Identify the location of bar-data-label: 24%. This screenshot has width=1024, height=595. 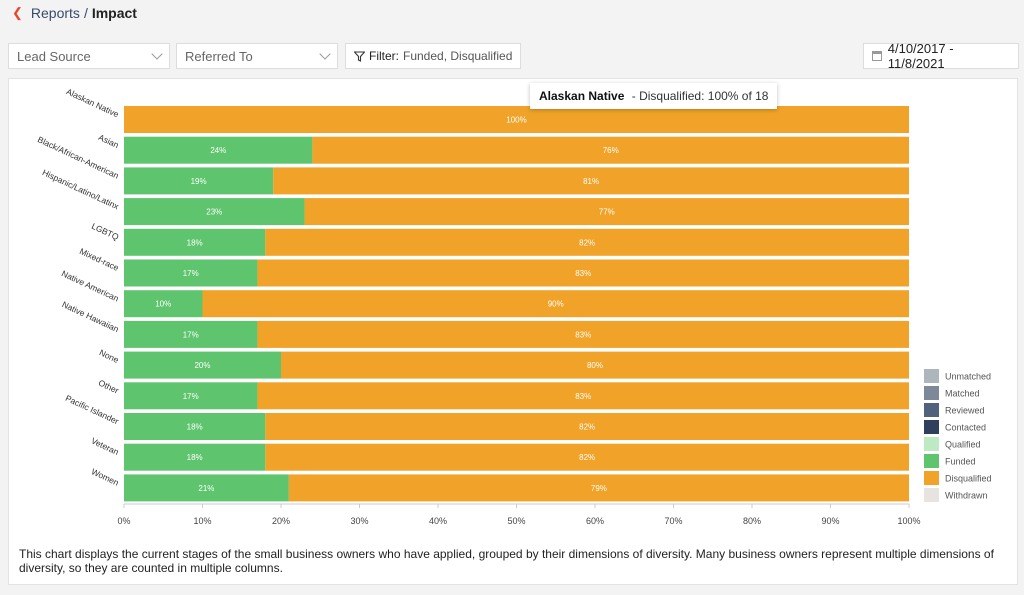
(218, 150).